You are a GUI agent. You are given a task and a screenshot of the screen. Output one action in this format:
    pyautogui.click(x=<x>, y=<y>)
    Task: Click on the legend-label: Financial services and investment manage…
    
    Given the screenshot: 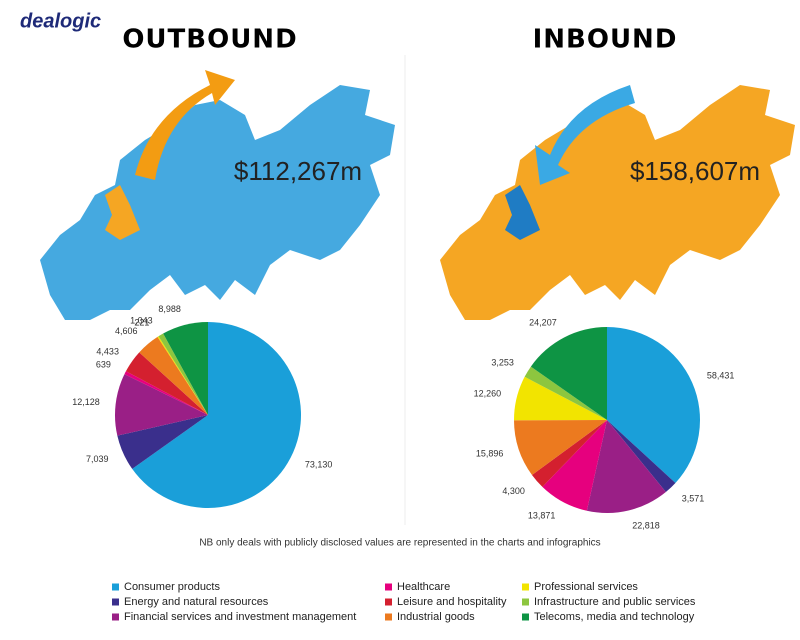 What is the action you would take?
    pyautogui.click(x=240, y=617)
    